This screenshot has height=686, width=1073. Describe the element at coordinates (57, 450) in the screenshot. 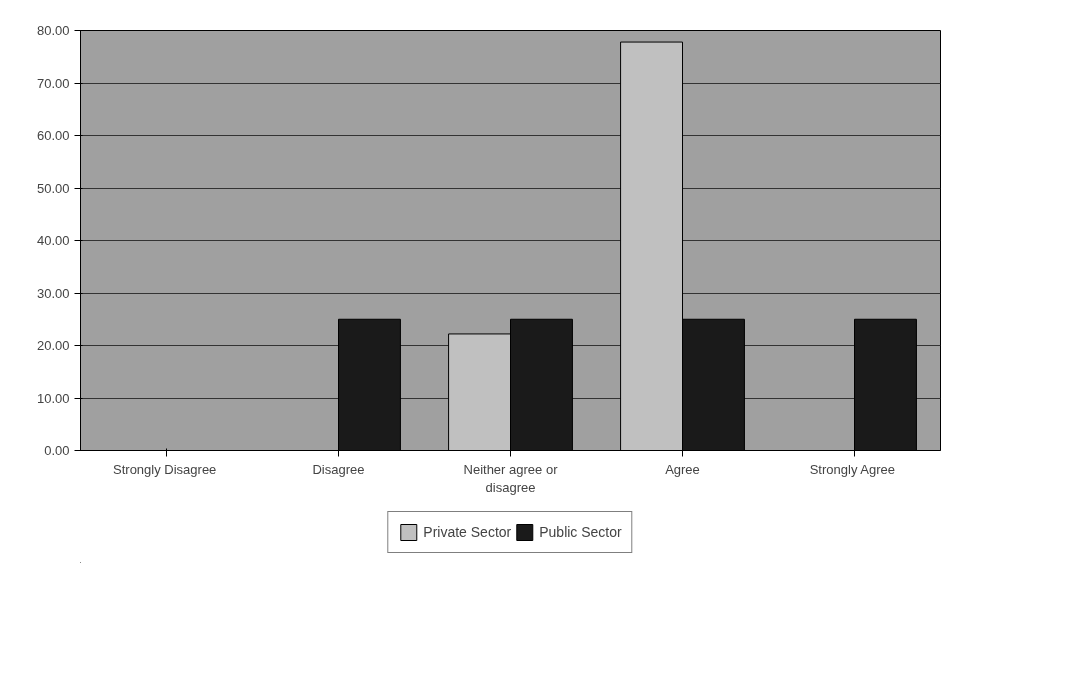

I see `y-tick-label: 0.00` at that location.